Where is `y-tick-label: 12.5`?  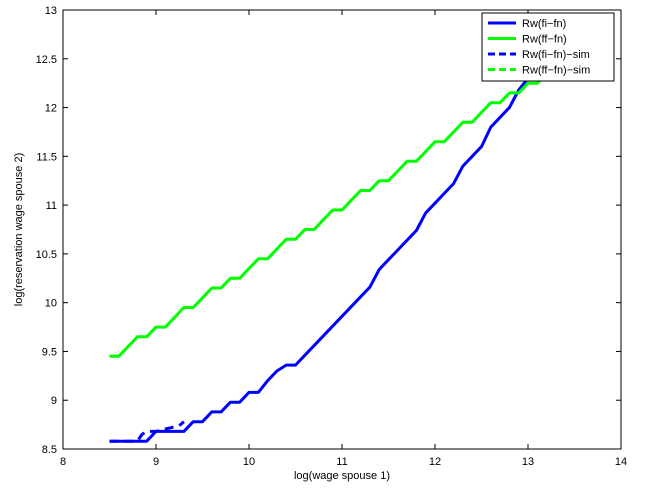 y-tick-label: 12.5 is located at coordinates (46, 60).